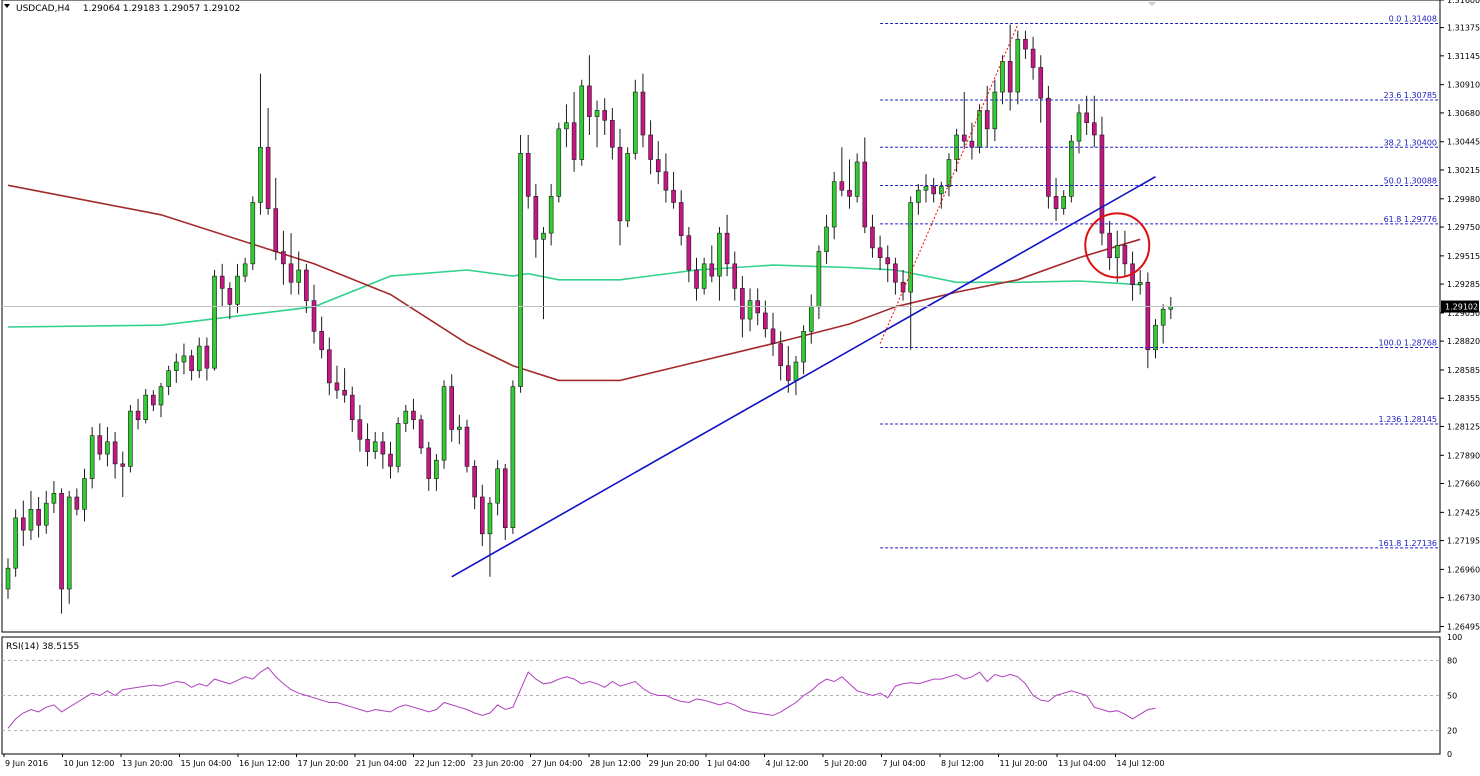  Describe the element at coordinates (42, 647) in the screenshot. I see `rsi-label: RSI(14) 38.5155` at that location.